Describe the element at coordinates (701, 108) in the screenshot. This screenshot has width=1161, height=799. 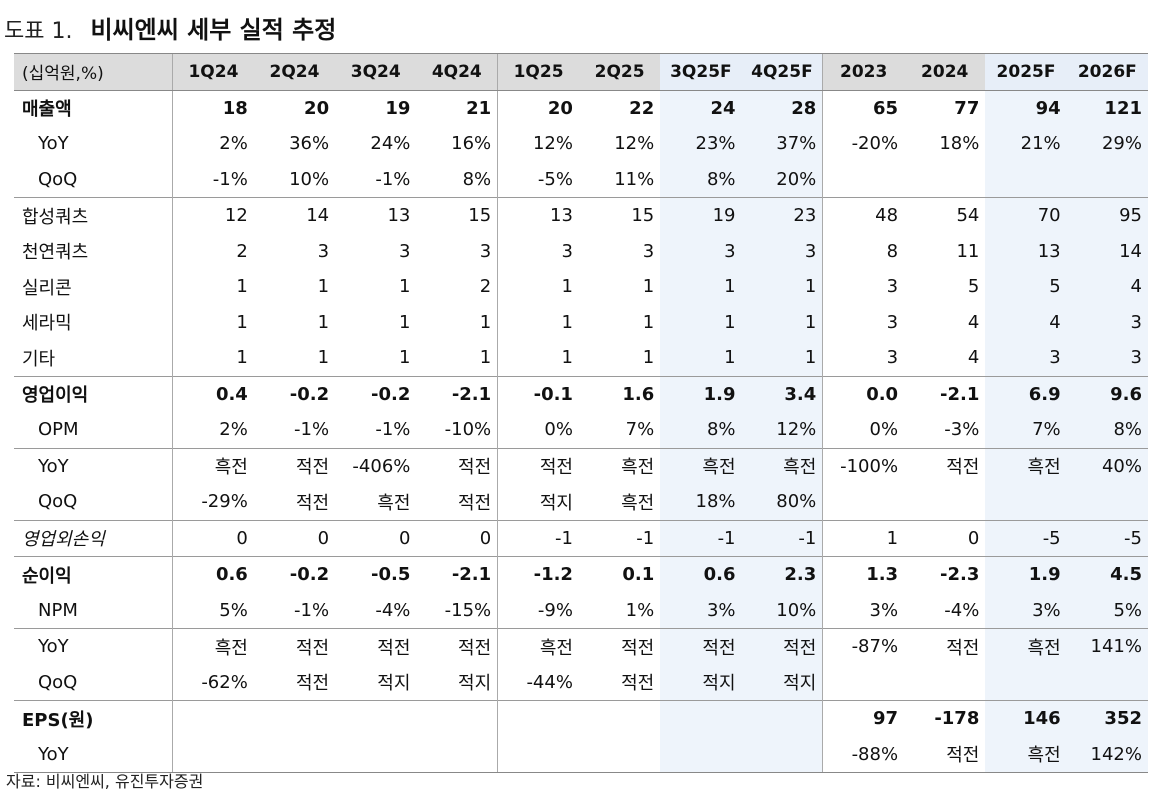
I see `table-cell: 24` at that location.